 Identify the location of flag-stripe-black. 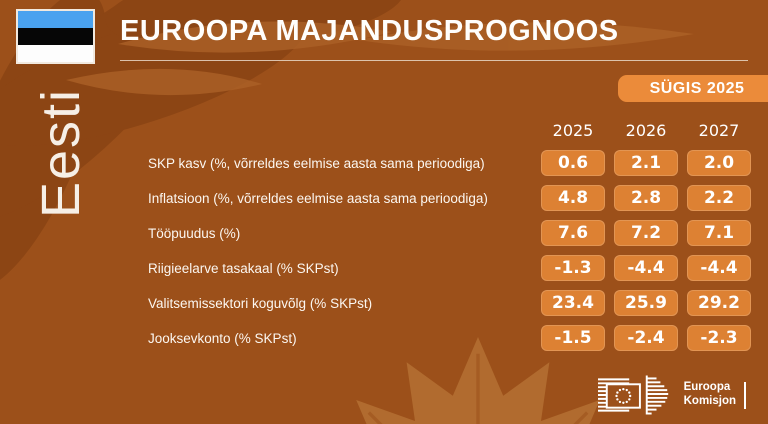
(55, 36).